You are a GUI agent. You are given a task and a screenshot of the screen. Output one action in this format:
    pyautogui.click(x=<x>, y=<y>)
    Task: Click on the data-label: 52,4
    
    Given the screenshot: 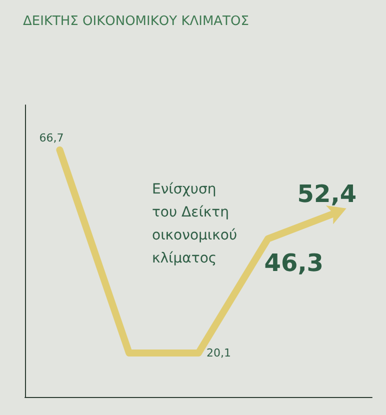 What is the action you would take?
    pyautogui.click(x=327, y=194)
    